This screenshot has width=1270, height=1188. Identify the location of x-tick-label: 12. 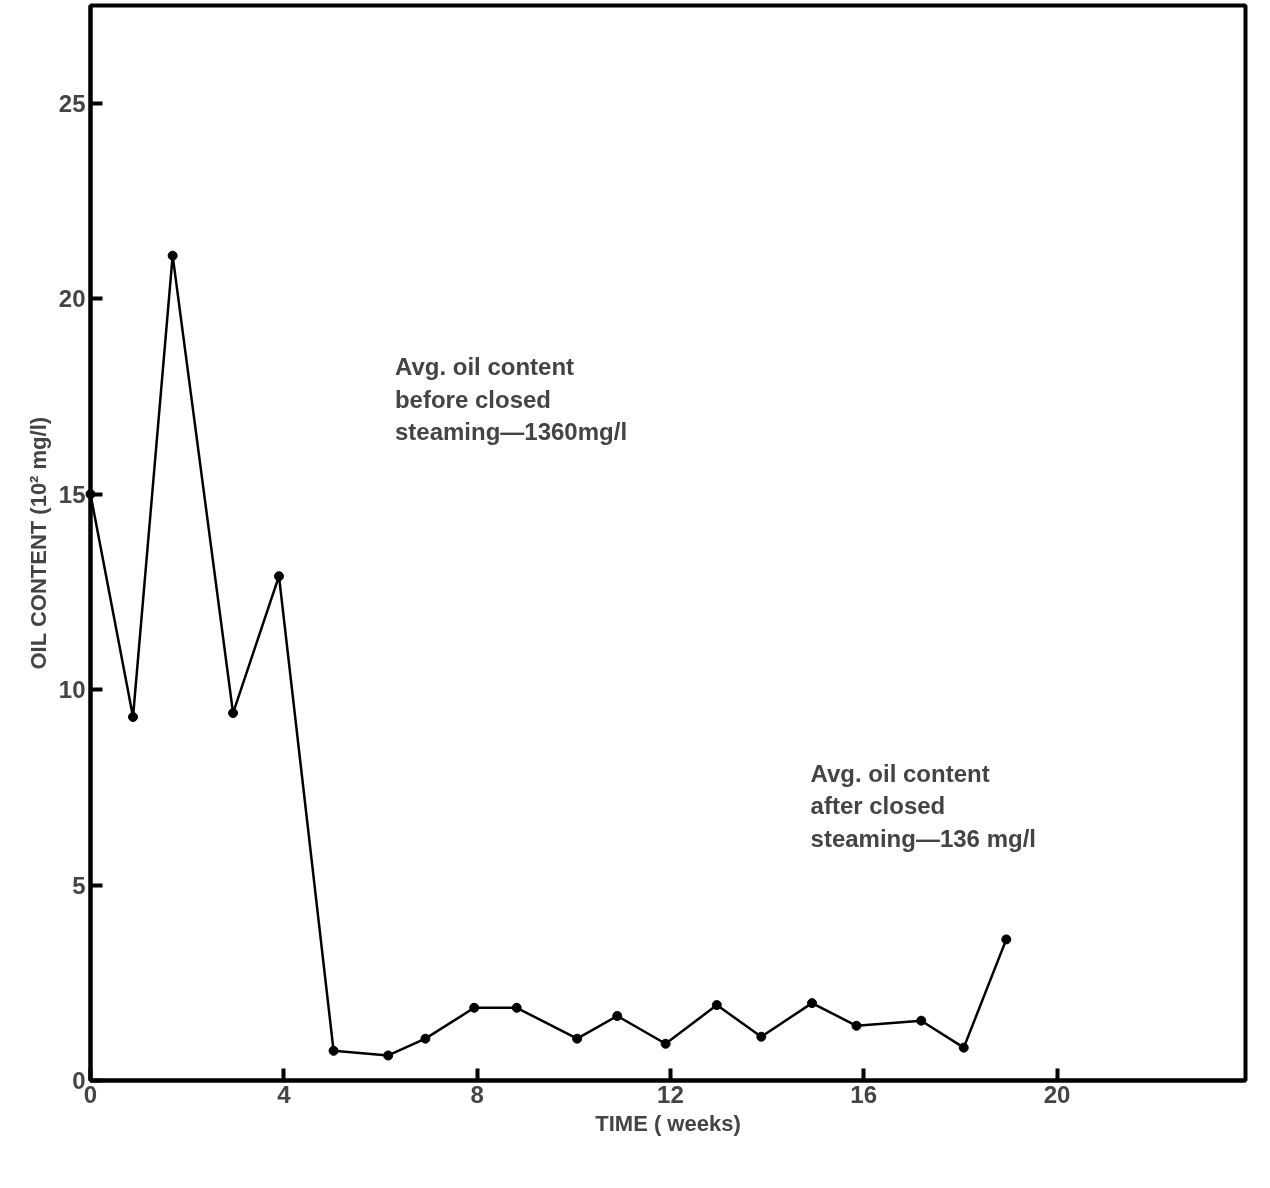
(670, 1094).